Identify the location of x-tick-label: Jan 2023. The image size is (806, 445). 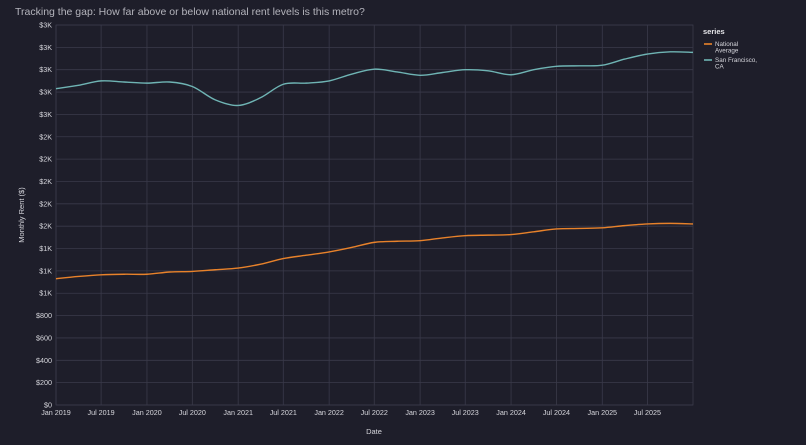
(420, 412).